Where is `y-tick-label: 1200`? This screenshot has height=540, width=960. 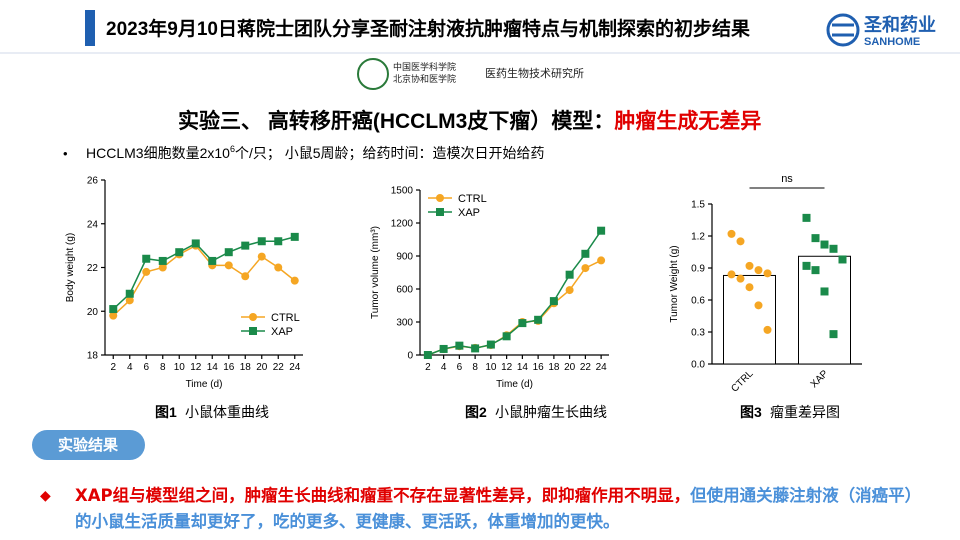
y-tick-label: 1200 is located at coordinates (402, 224).